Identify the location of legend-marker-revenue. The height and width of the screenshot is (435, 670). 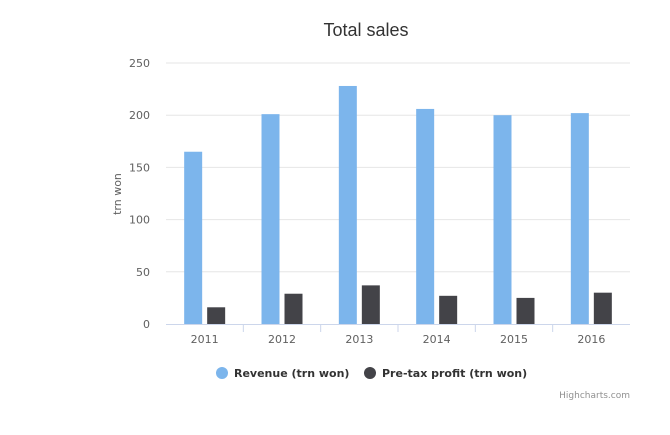
(222, 373).